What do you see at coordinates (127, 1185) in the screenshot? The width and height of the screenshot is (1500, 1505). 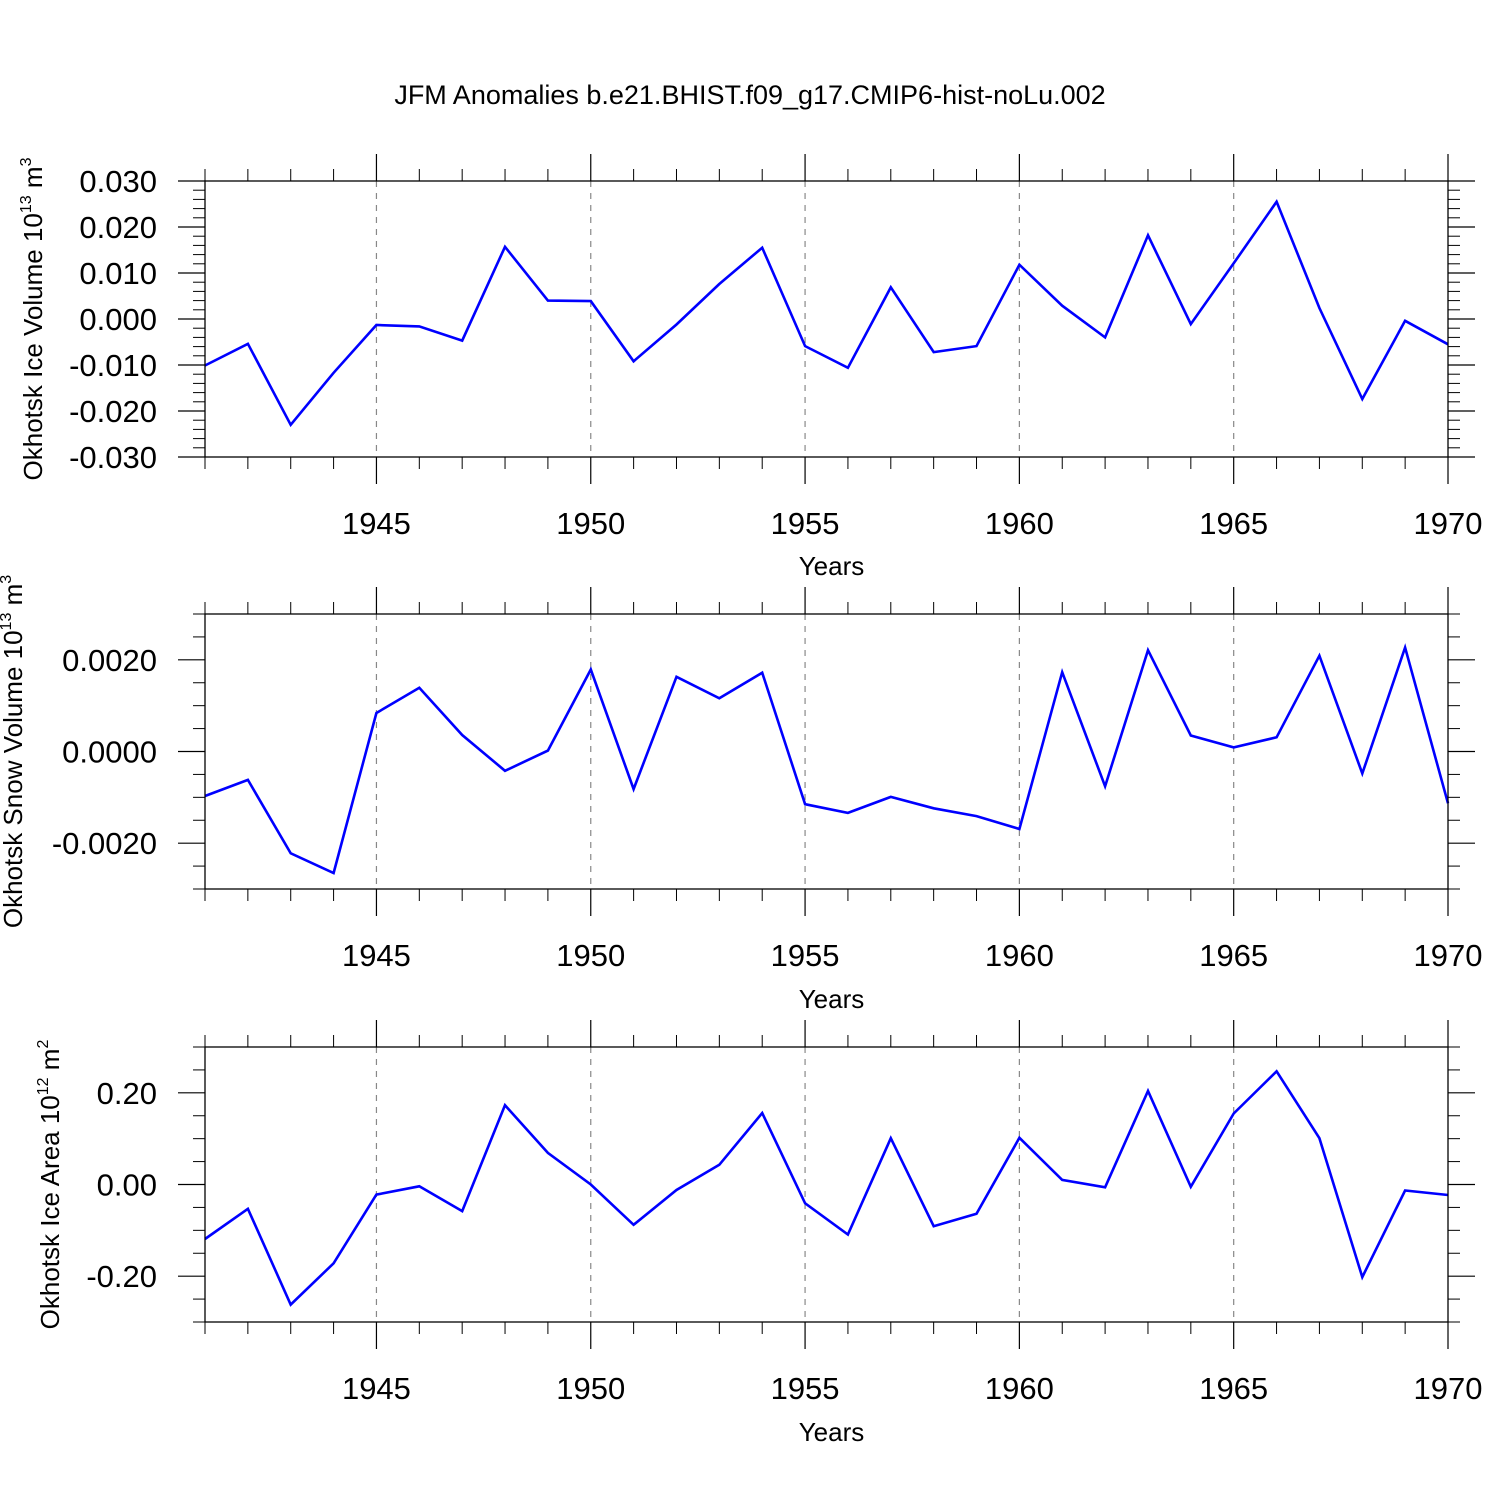 I see `y-tick-label: 0.00` at bounding box center [127, 1185].